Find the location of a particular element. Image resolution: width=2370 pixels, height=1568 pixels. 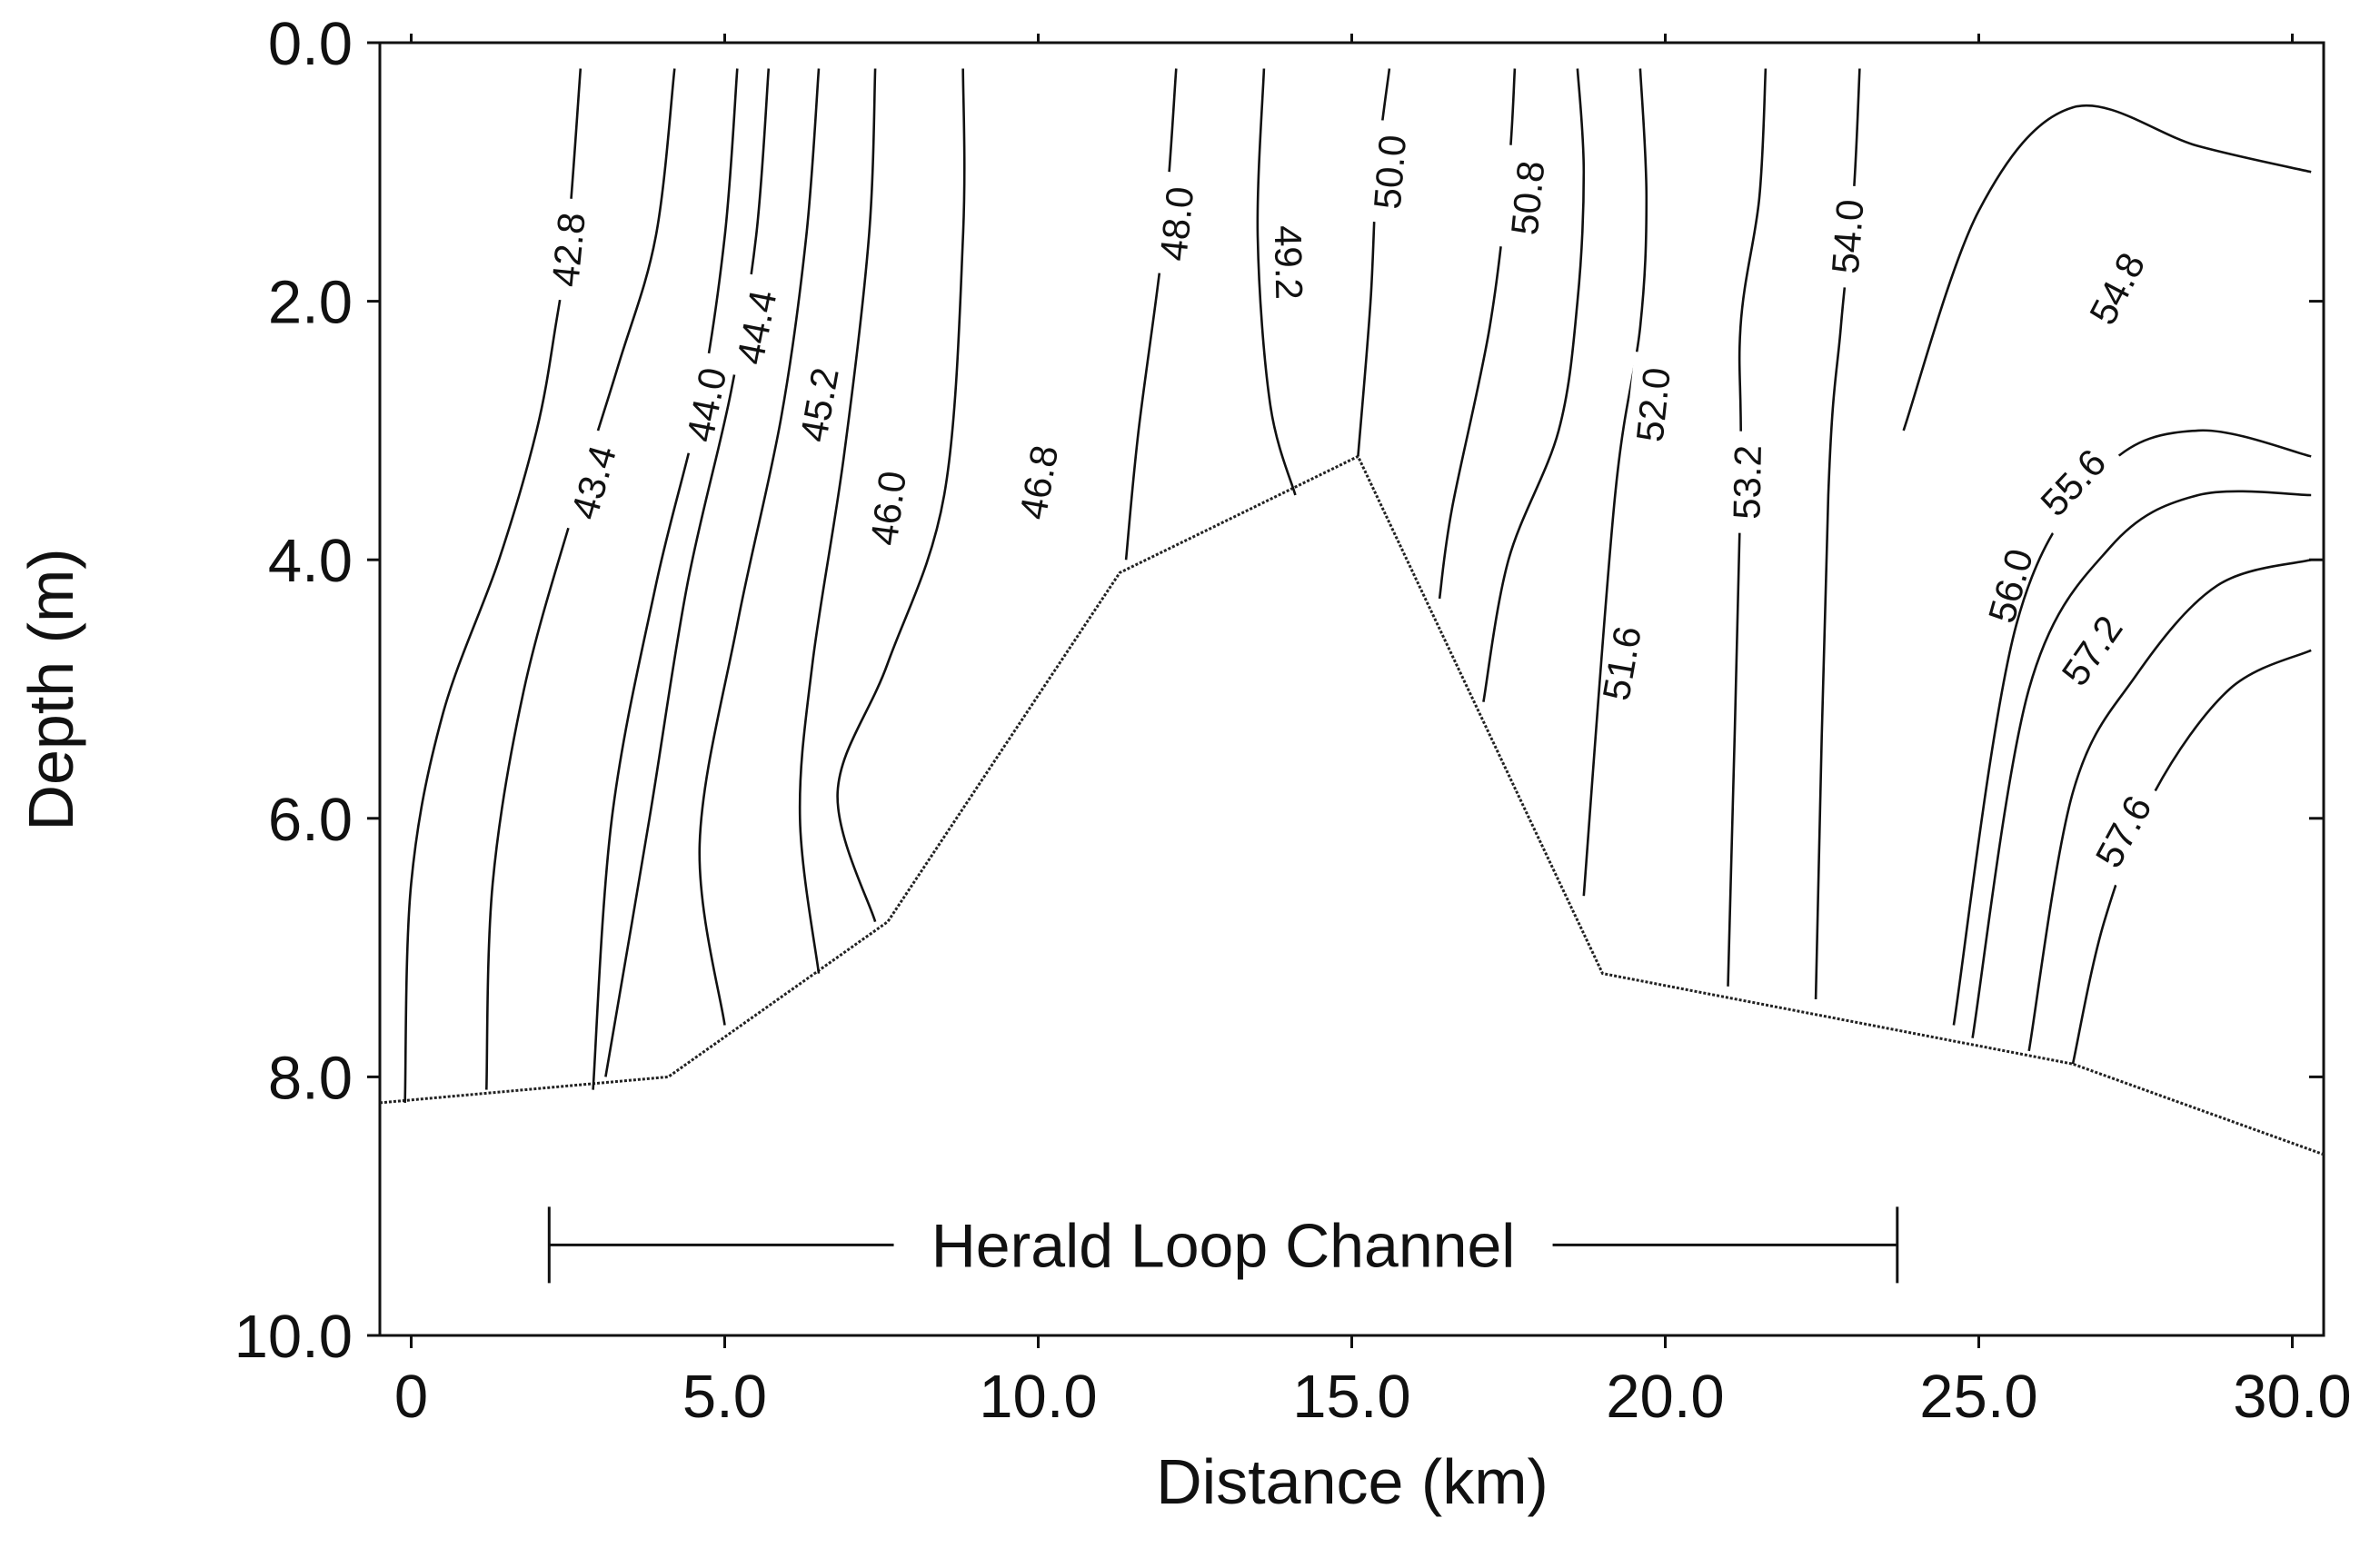

contour-label: 54.0 is located at coordinates (1848, 236).